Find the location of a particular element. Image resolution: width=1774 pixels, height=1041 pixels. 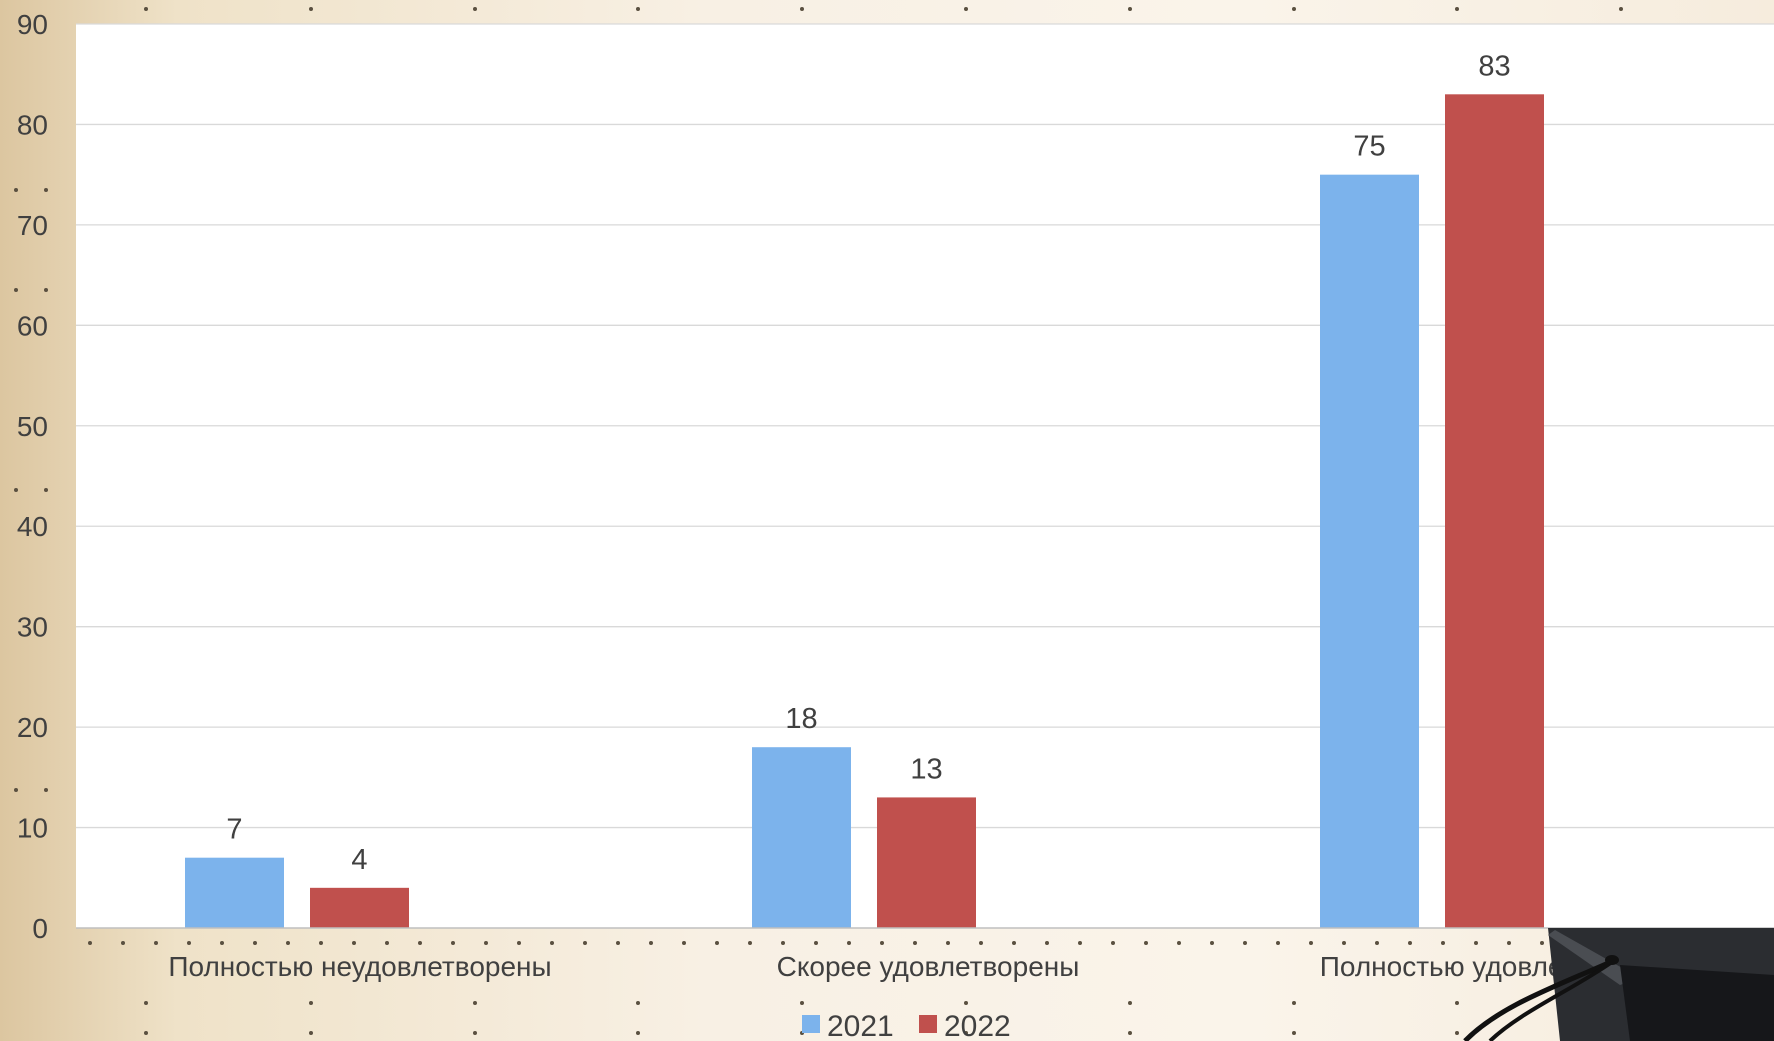

legend-swatch-2022 is located at coordinates (928, 1024).